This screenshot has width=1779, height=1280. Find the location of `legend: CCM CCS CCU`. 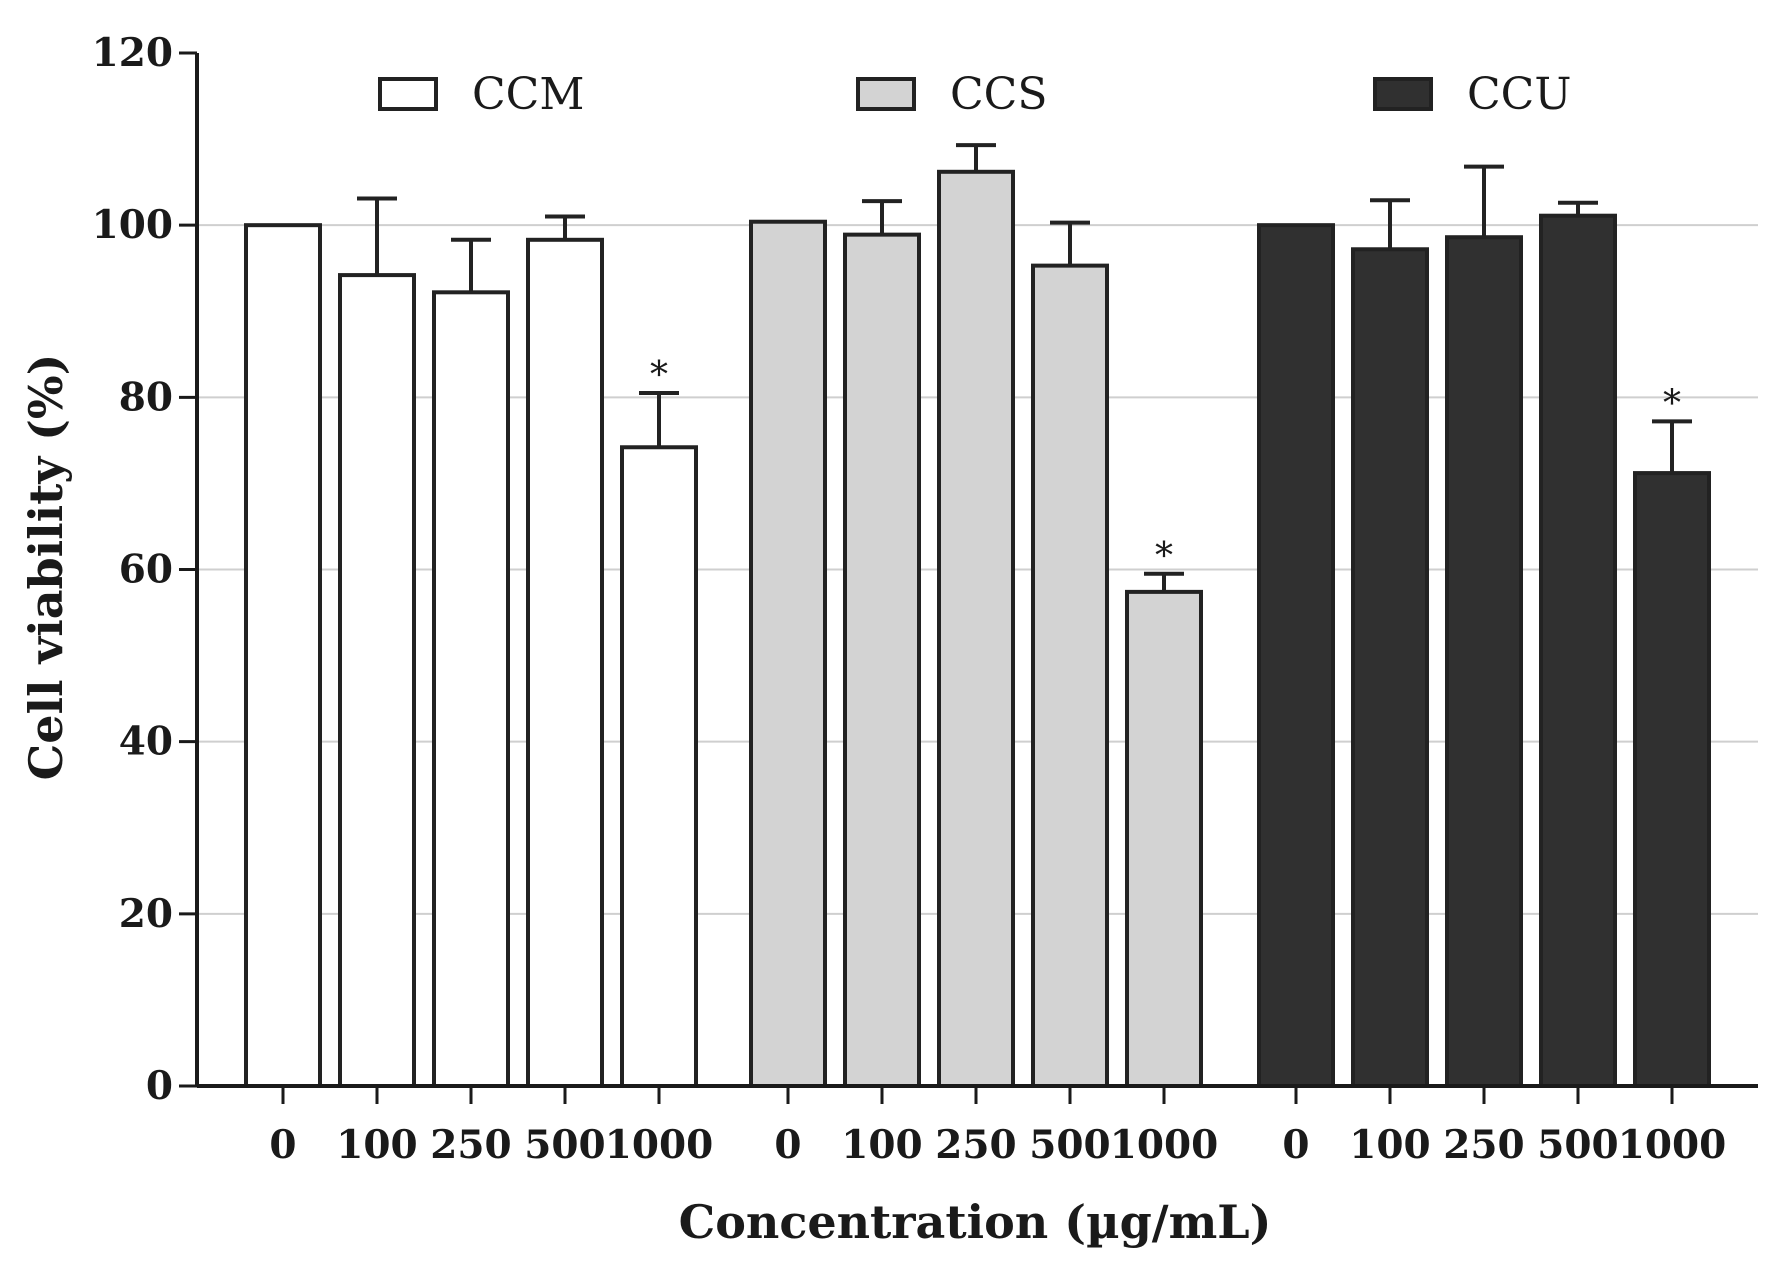

legend: CCM CCS CCU is located at coordinates (974, 94).